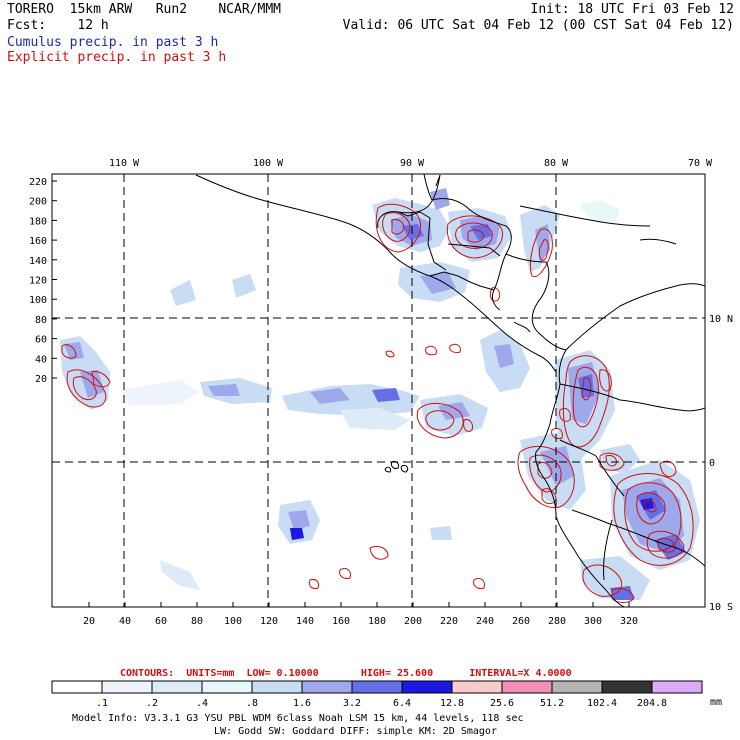 The height and width of the screenshot is (740, 740). I want to click on x-tick-label: 220, so click(449, 621).